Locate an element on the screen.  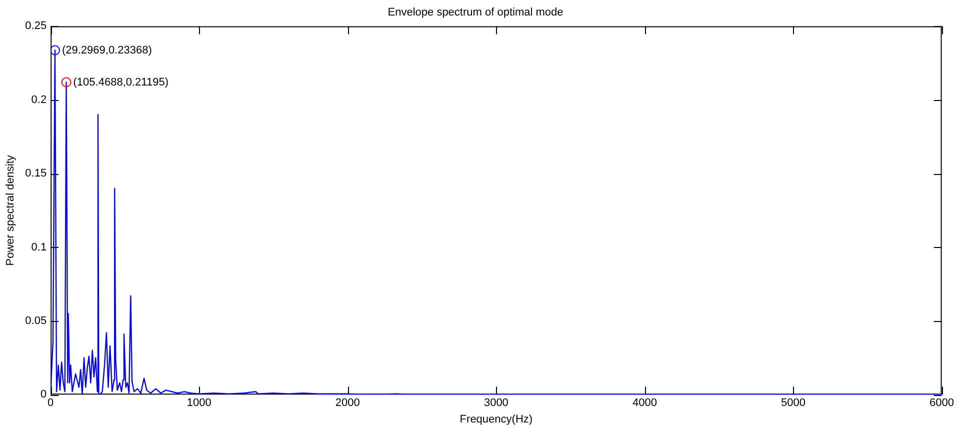
y-tick-label: 0 is located at coordinates (43, 394).